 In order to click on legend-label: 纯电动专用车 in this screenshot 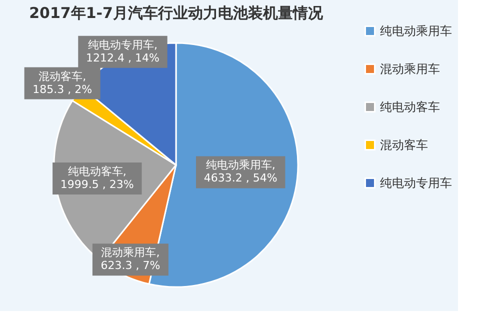, I will do `click(416, 183)`.